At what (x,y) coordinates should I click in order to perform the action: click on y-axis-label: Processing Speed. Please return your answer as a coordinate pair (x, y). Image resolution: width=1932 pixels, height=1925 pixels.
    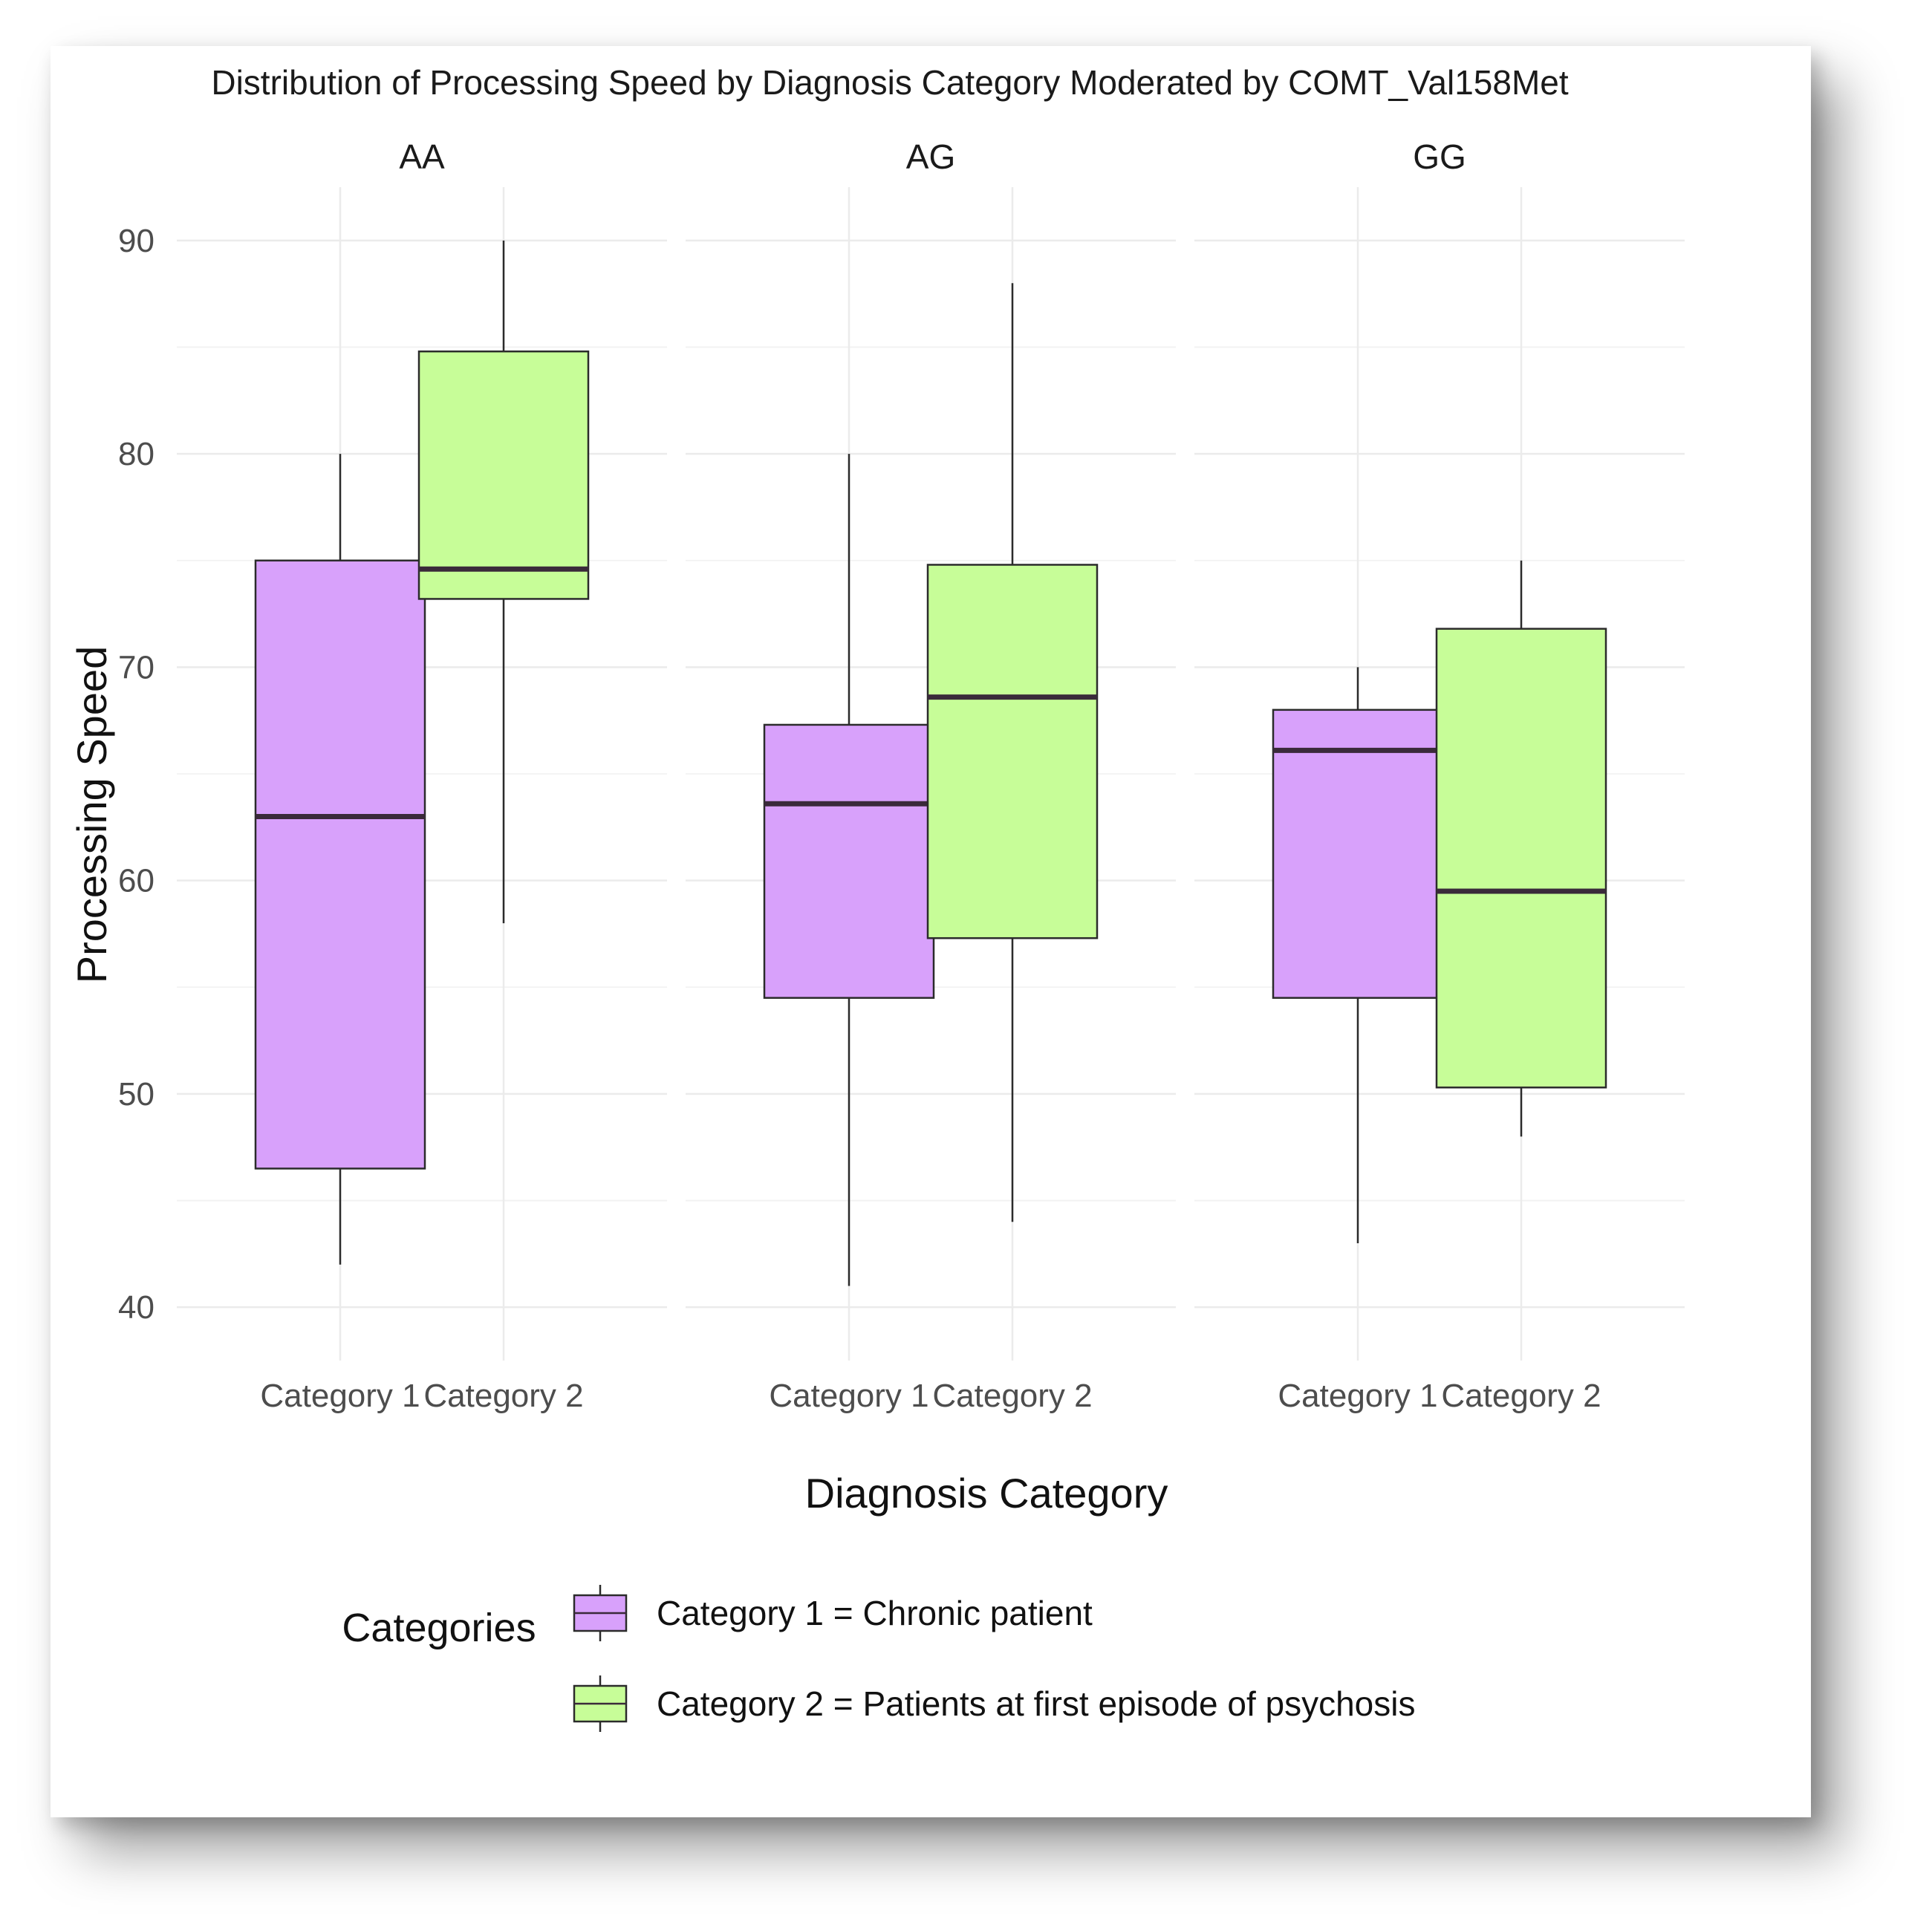
    Looking at the image, I should click on (91, 815).